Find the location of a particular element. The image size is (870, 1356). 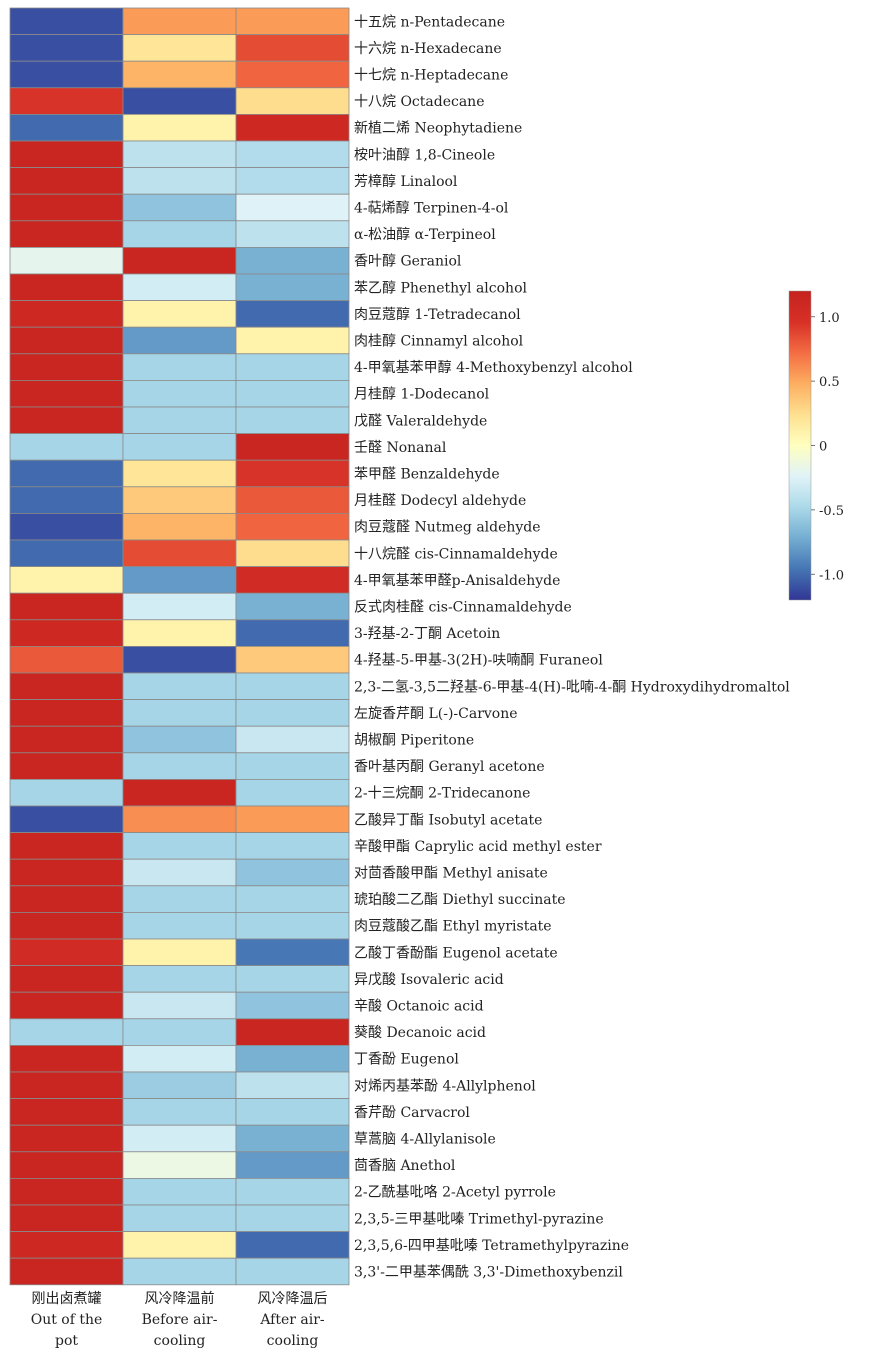

row-label: 2-乙酰基吡咯 2-Acetyl pyrrole is located at coordinates (455, 1192).